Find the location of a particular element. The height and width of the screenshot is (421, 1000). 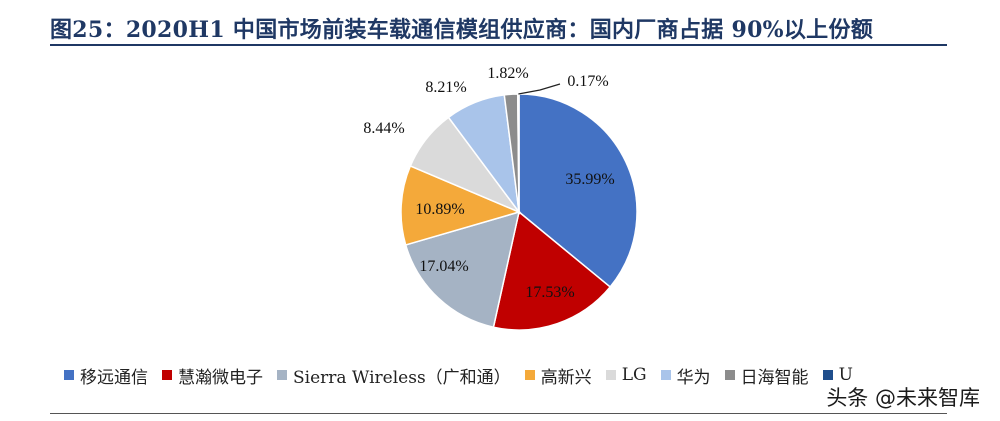

legend-label: 慧瀚微电子 is located at coordinates (220, 377).